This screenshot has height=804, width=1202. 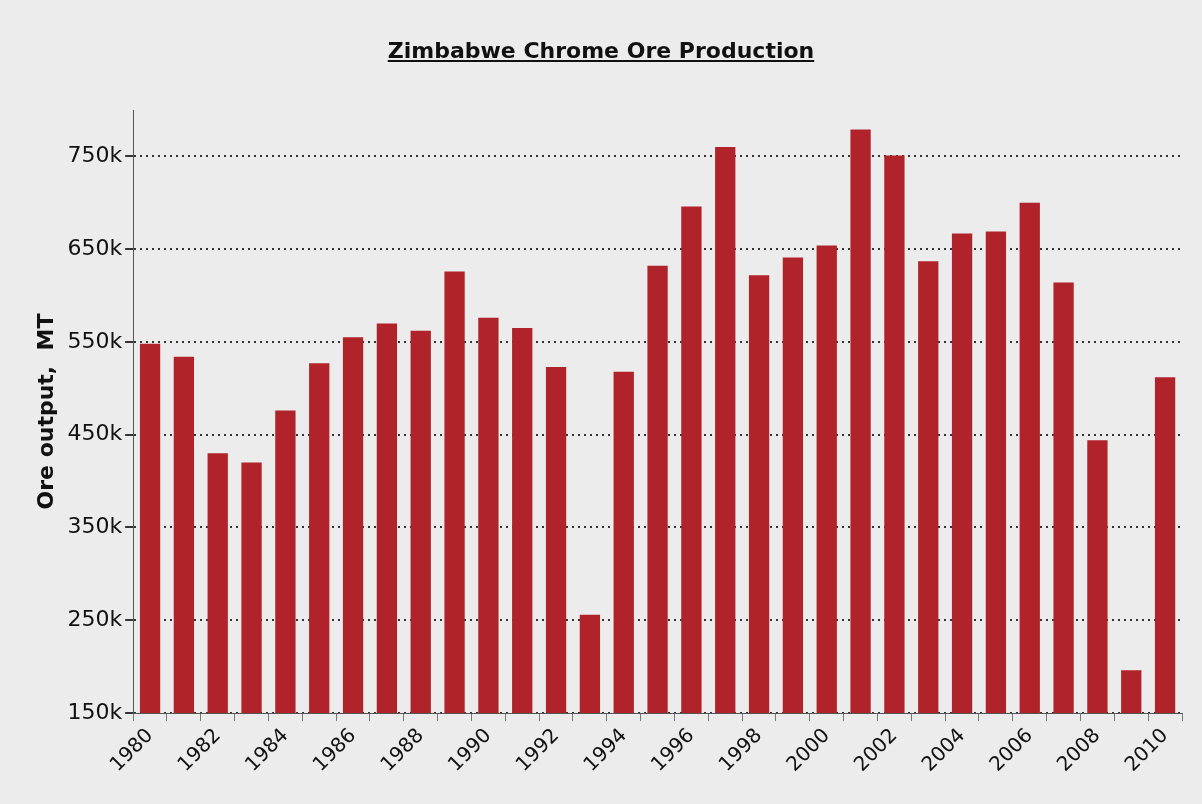 I want to click on y-tick-label: 150k, so click(x=95, y=711).